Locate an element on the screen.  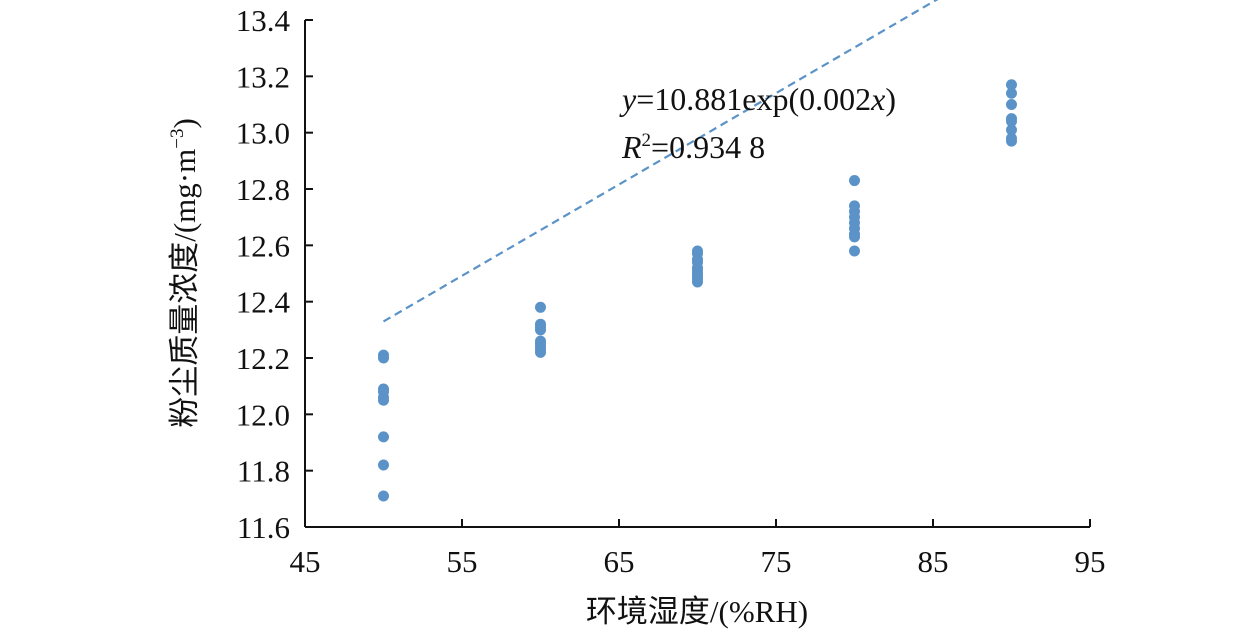
y-tick-label: 12.4 is located at coordinates (263, 302).